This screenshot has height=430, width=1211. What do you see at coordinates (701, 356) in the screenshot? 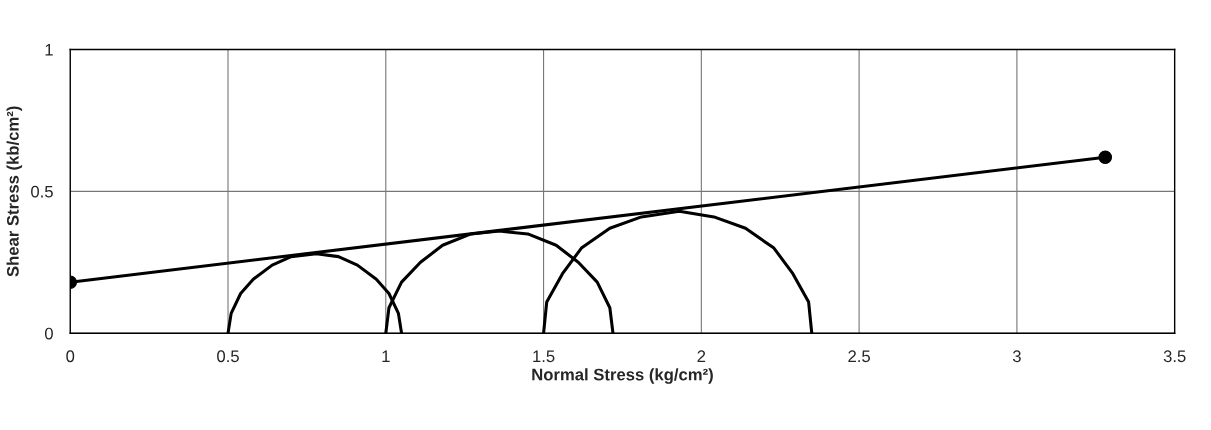
I see `x-tick-label: 2` at bounding box center [701, 356].